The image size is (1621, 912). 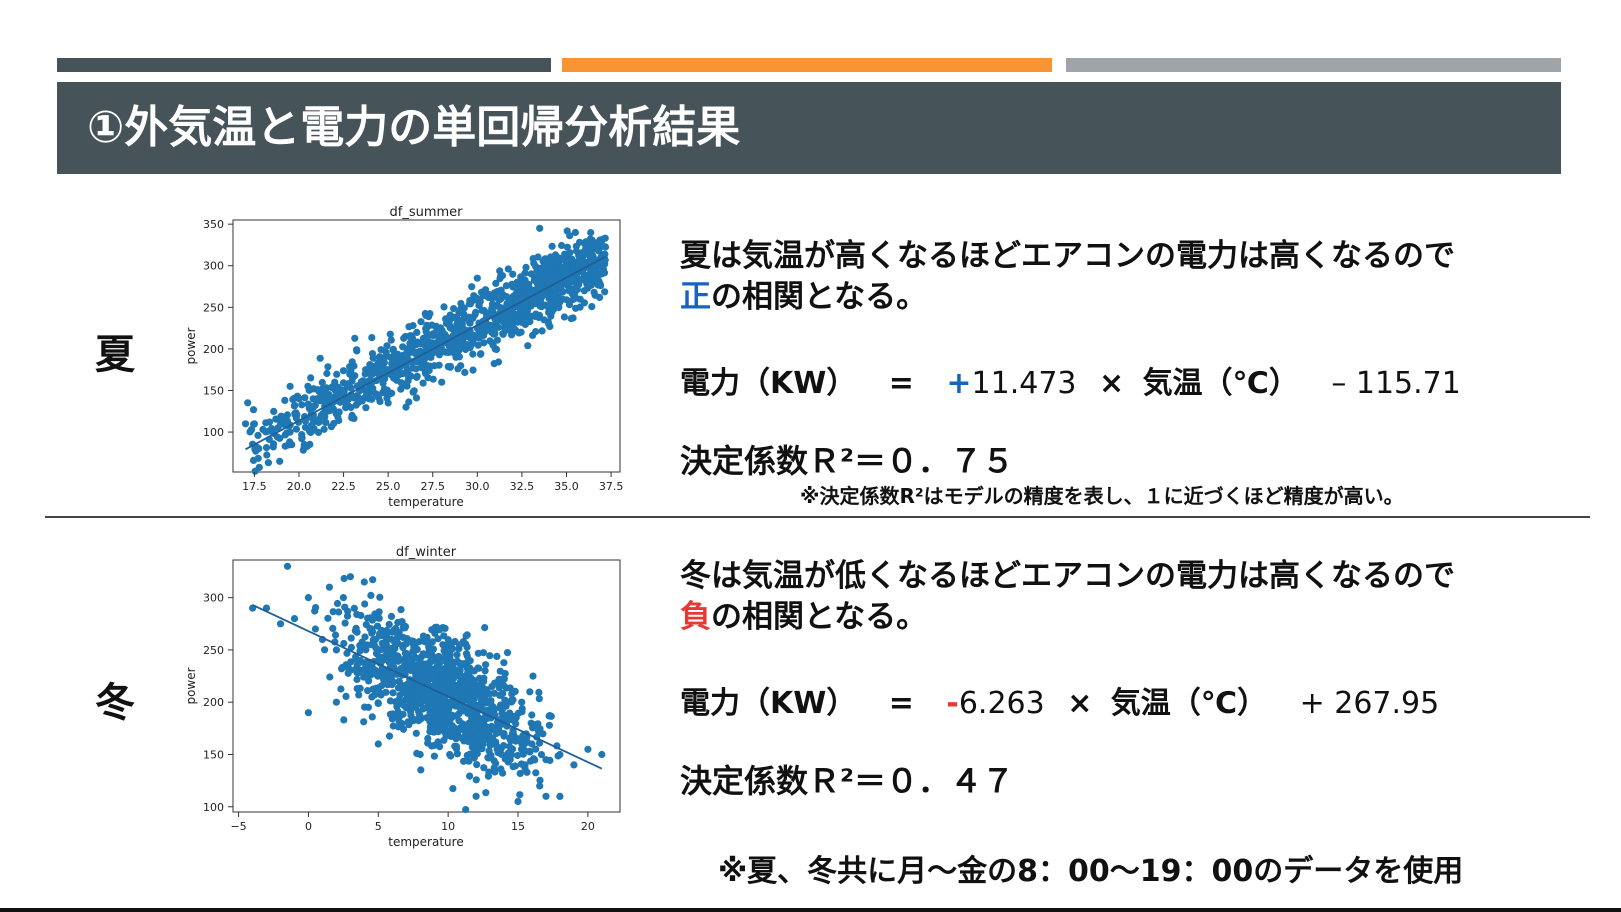 I want to click on winter-y-label: power, so click(x=191, y=685).